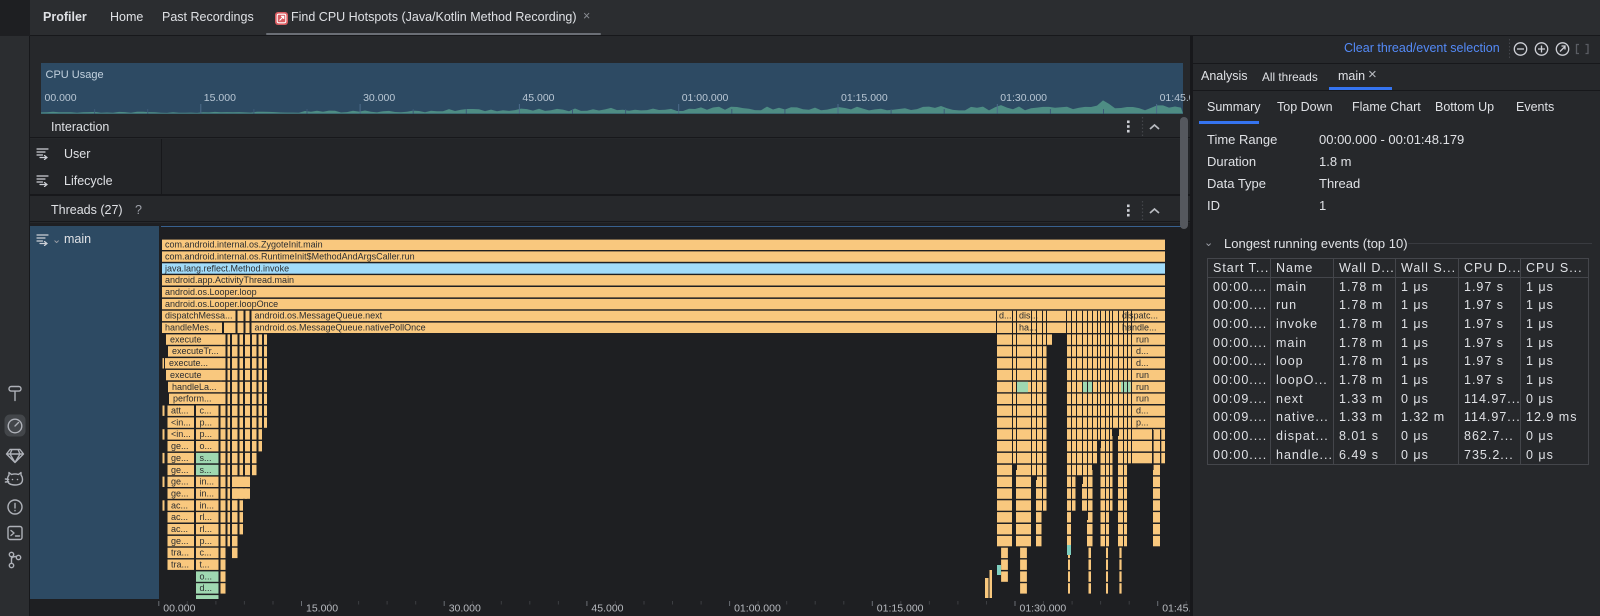 The image size is (1600, 616). What do you see at coordinates (226, 268) in the screenshot?
I see `svg-text:java.lang.reflect.Method.invok: java.lang.reflect.Method.invoke` at bounding box center [226, 268].